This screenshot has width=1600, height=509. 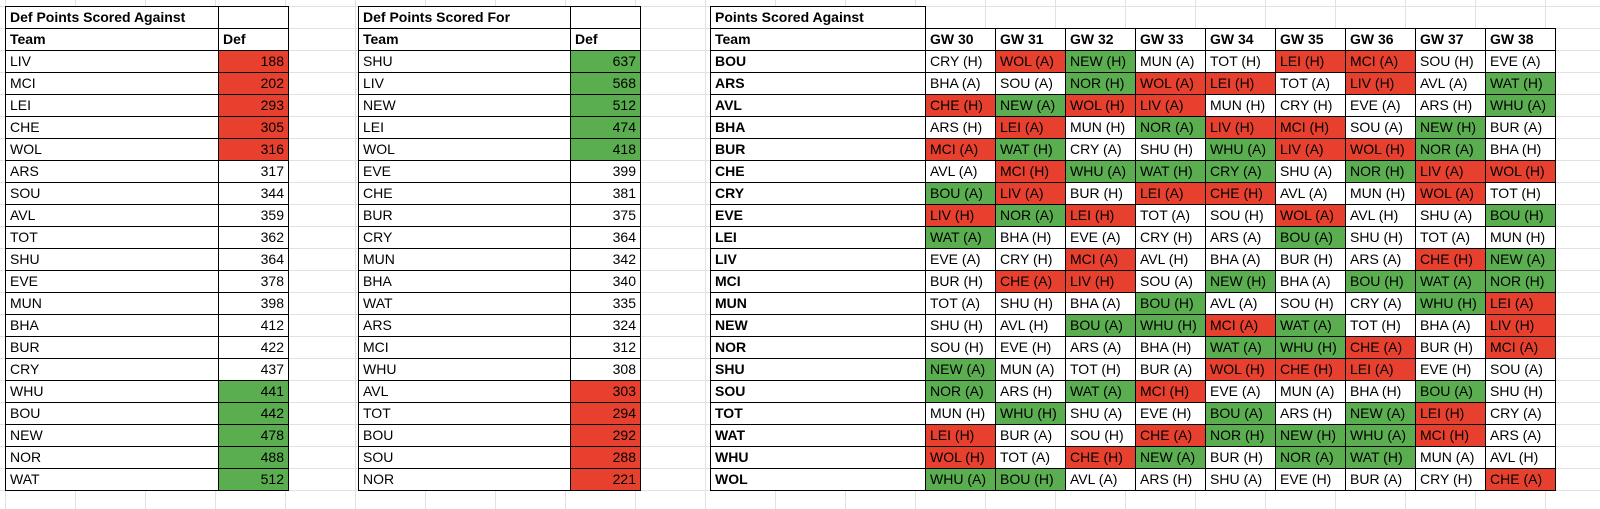 I want to click on value-cell: ARS (H), so click(x=1170, y=479).